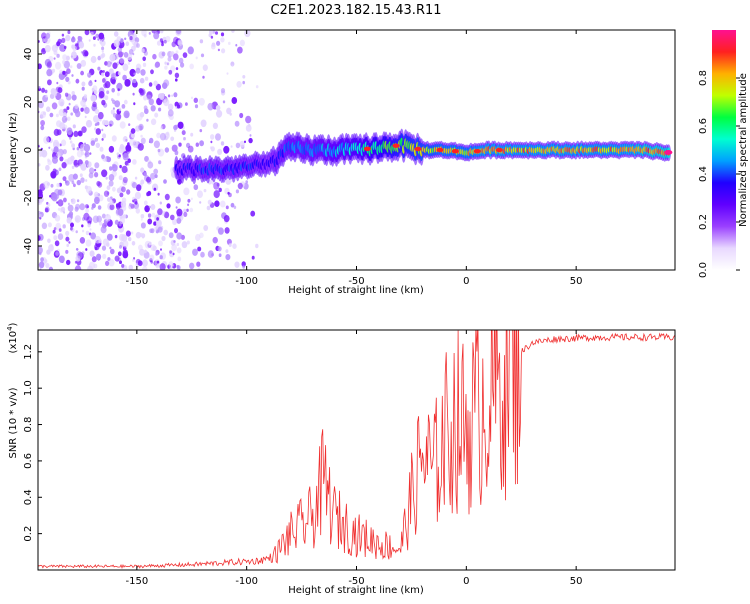 The width and height of the screenshot is (750, 604). What do you see at coordinates (28, 246) in the screenshot?
I see `y-tick-label: -40` at bounding box center [28, 246].